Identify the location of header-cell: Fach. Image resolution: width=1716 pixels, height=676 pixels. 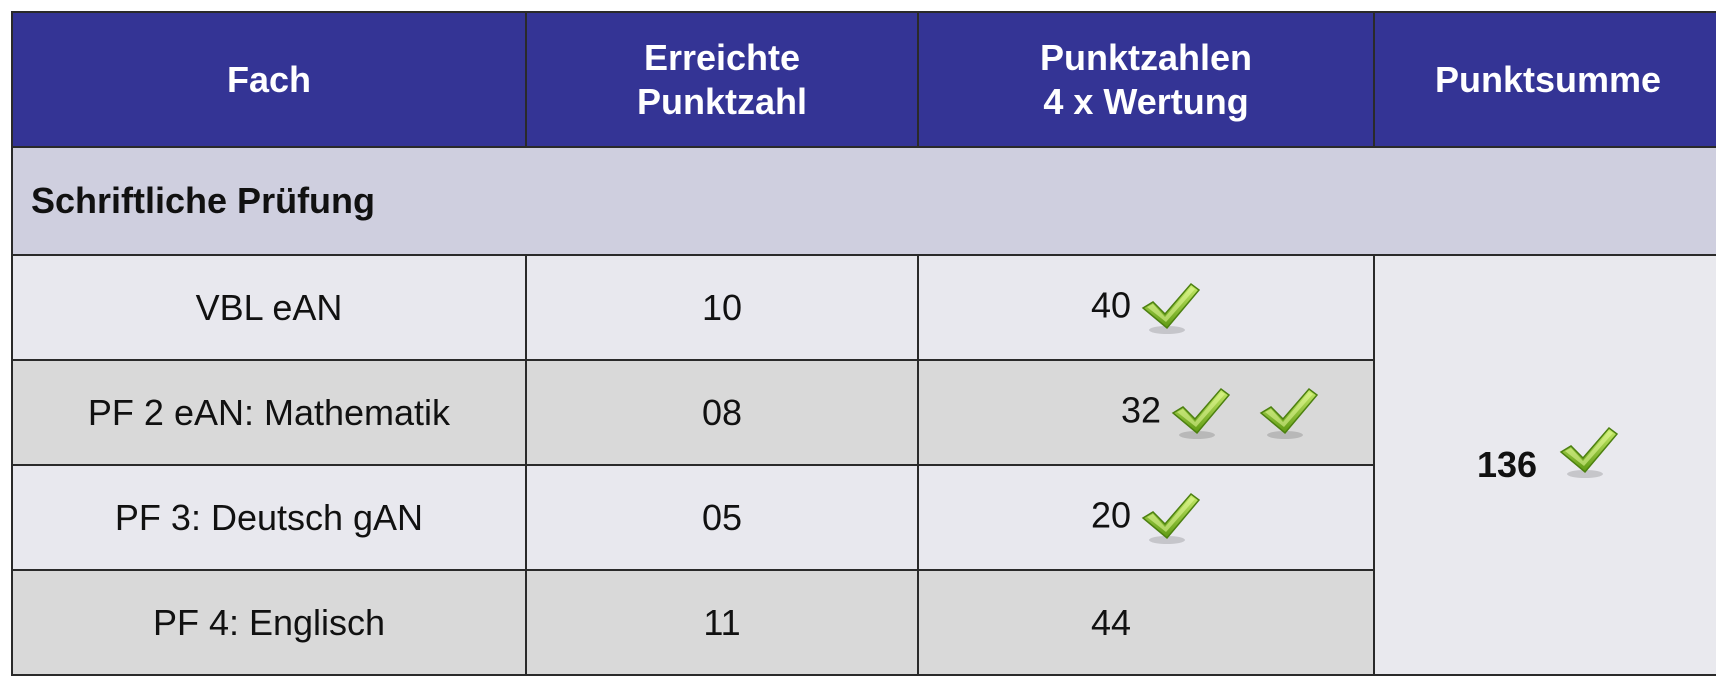
(269, 79).